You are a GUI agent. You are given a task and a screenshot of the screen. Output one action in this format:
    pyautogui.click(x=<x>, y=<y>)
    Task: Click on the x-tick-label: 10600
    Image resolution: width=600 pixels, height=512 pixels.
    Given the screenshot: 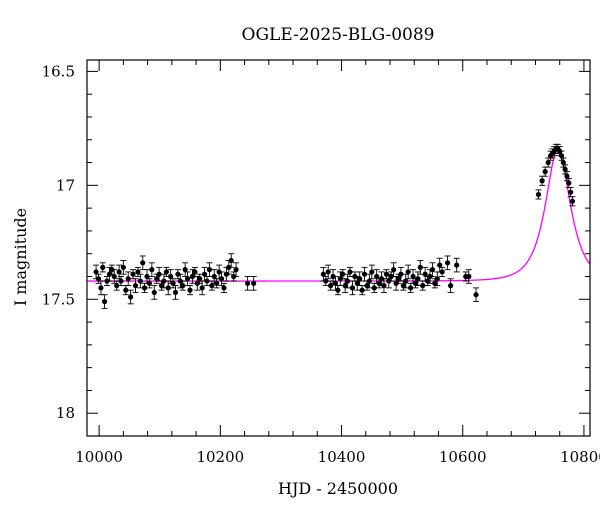 What is the action you would take?
    pyautogui.click(x=463, y=457)
    